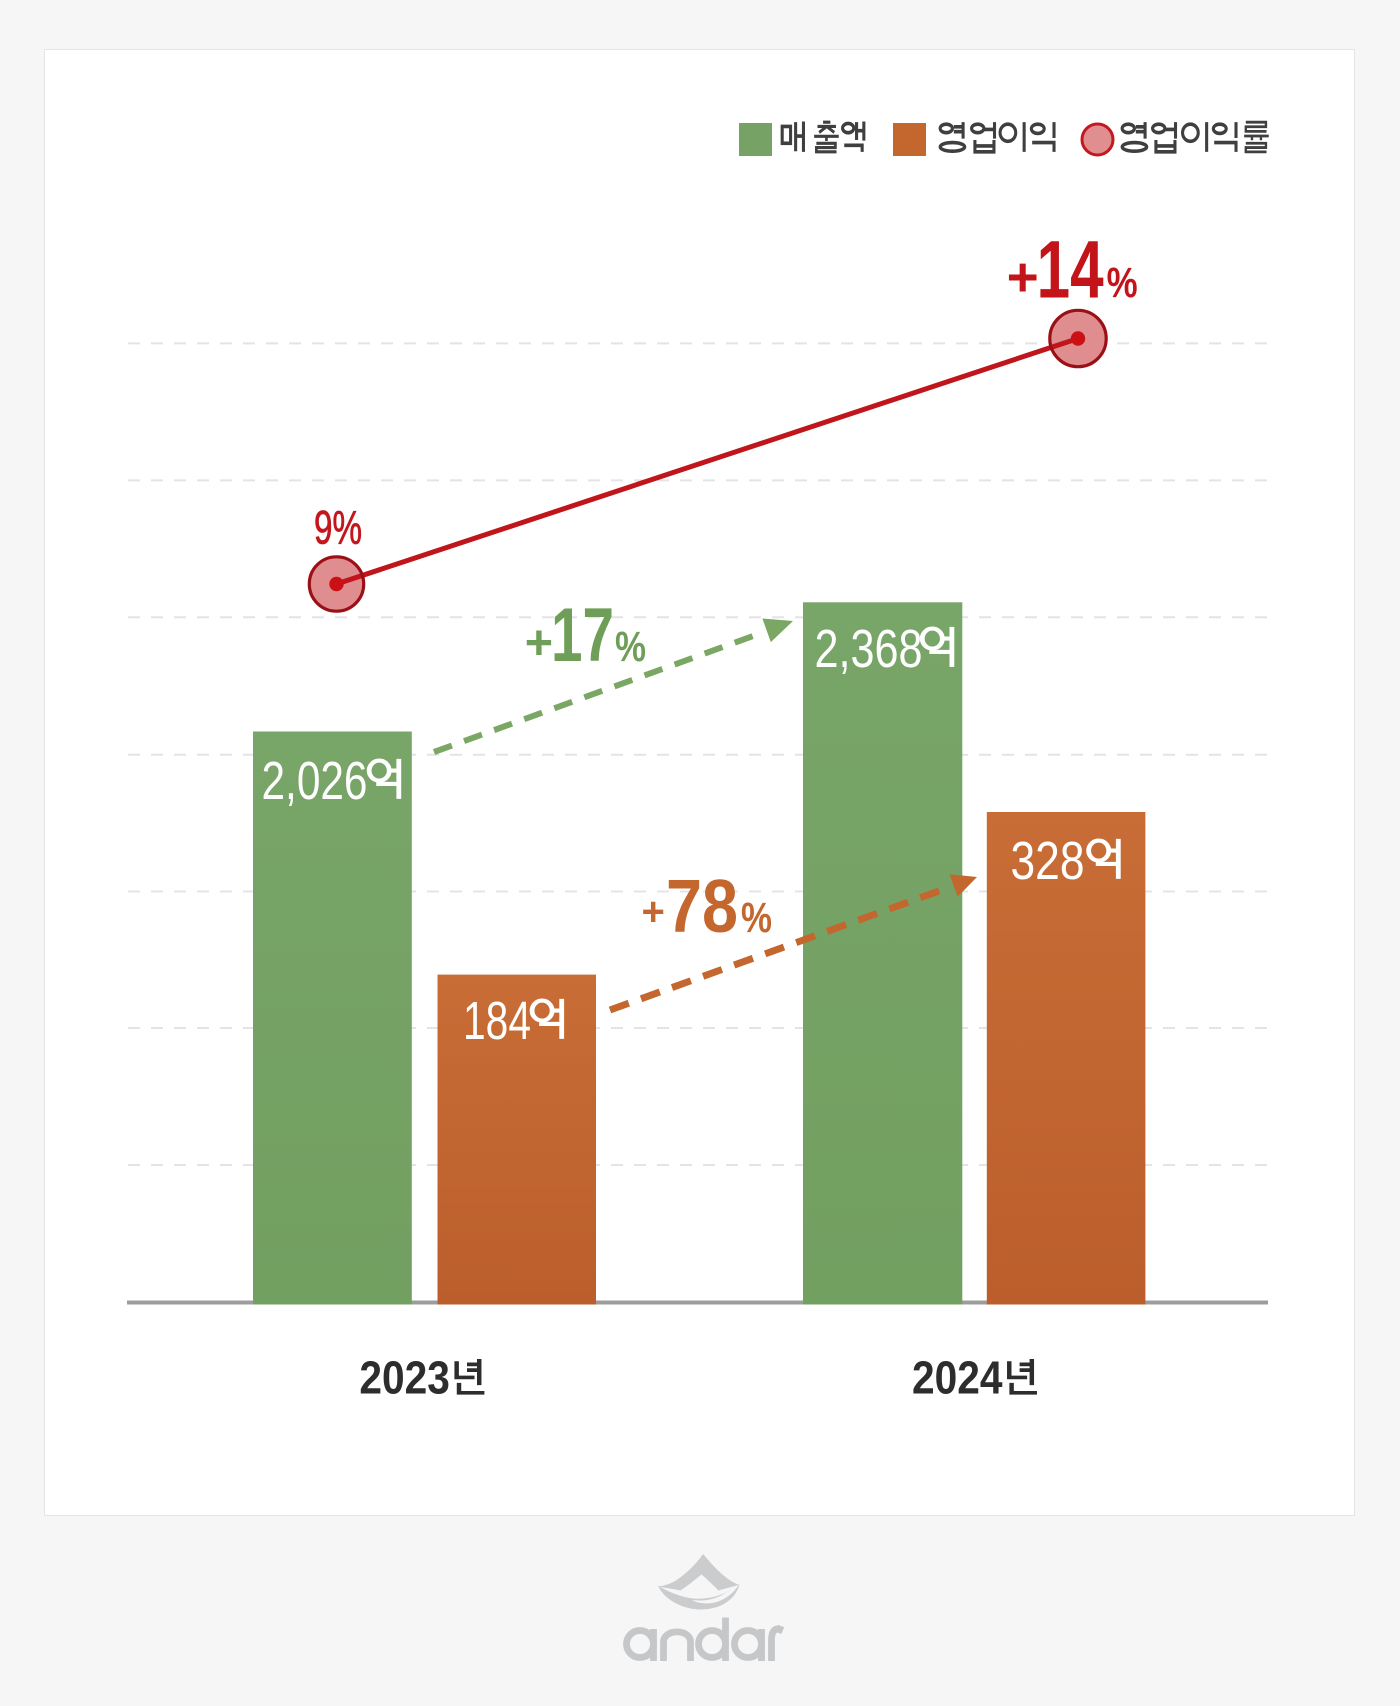 This screenshot has width=1400, height=1706. Describe the element at coordinates (315, 781) in the screenshot. I see `svg-text: 2,026` at that location.